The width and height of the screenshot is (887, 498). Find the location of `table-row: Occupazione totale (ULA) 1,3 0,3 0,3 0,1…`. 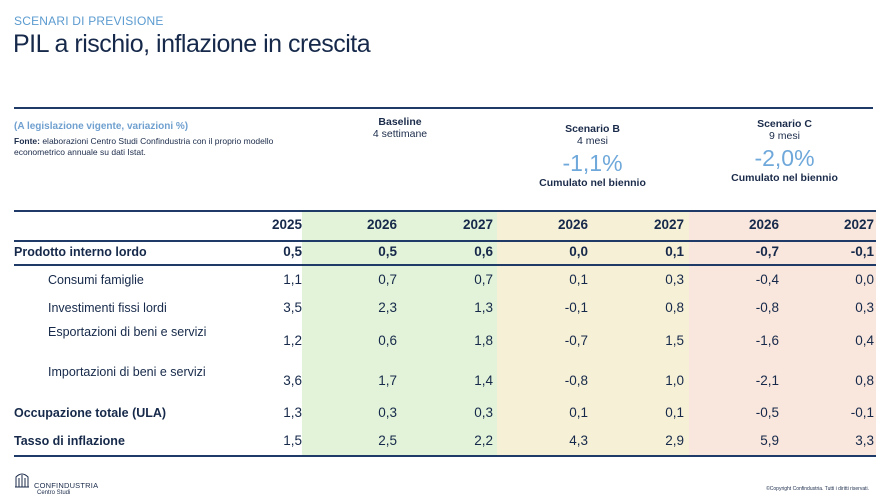

table-row: Occupazione totale (ULA) 1,3 0,3 0,3 0,1… is located at coordinates (445, 414).